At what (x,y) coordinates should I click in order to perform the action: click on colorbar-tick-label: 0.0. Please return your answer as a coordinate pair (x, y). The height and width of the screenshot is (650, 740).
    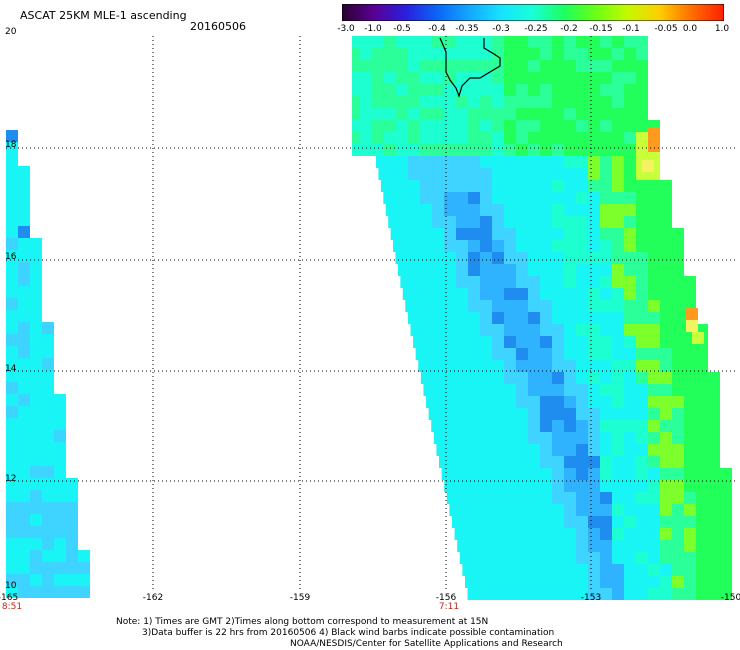
    Looking at the image, I should click on (690, 29).